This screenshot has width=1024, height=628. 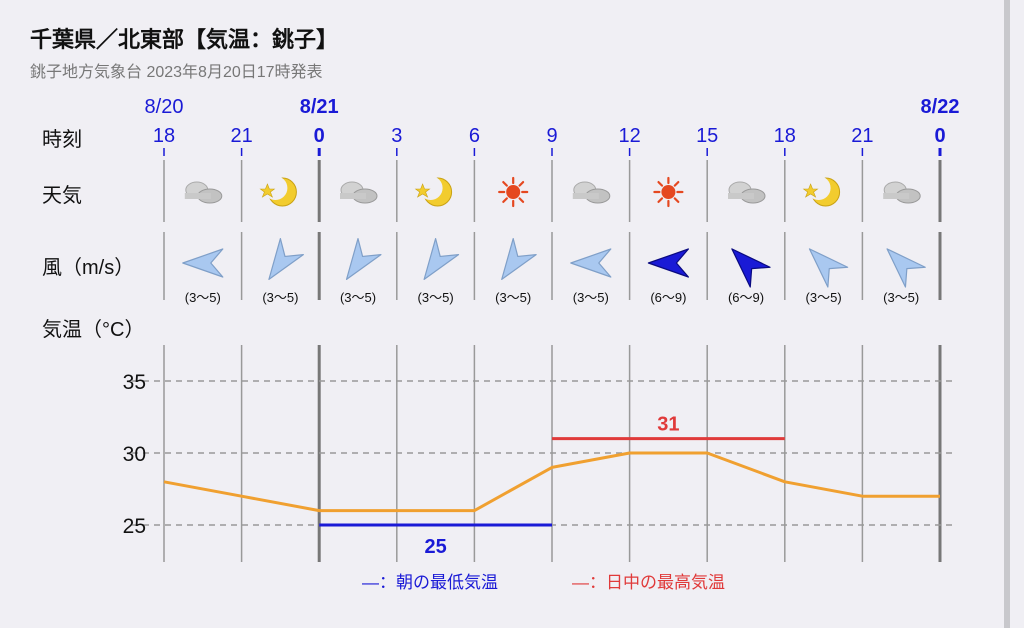 What do you see at coordinates (184, 39) in the screenshot?
I see `page-title: 千葉県／北東部【気温：銚子】` at bounding box center [184, 39].